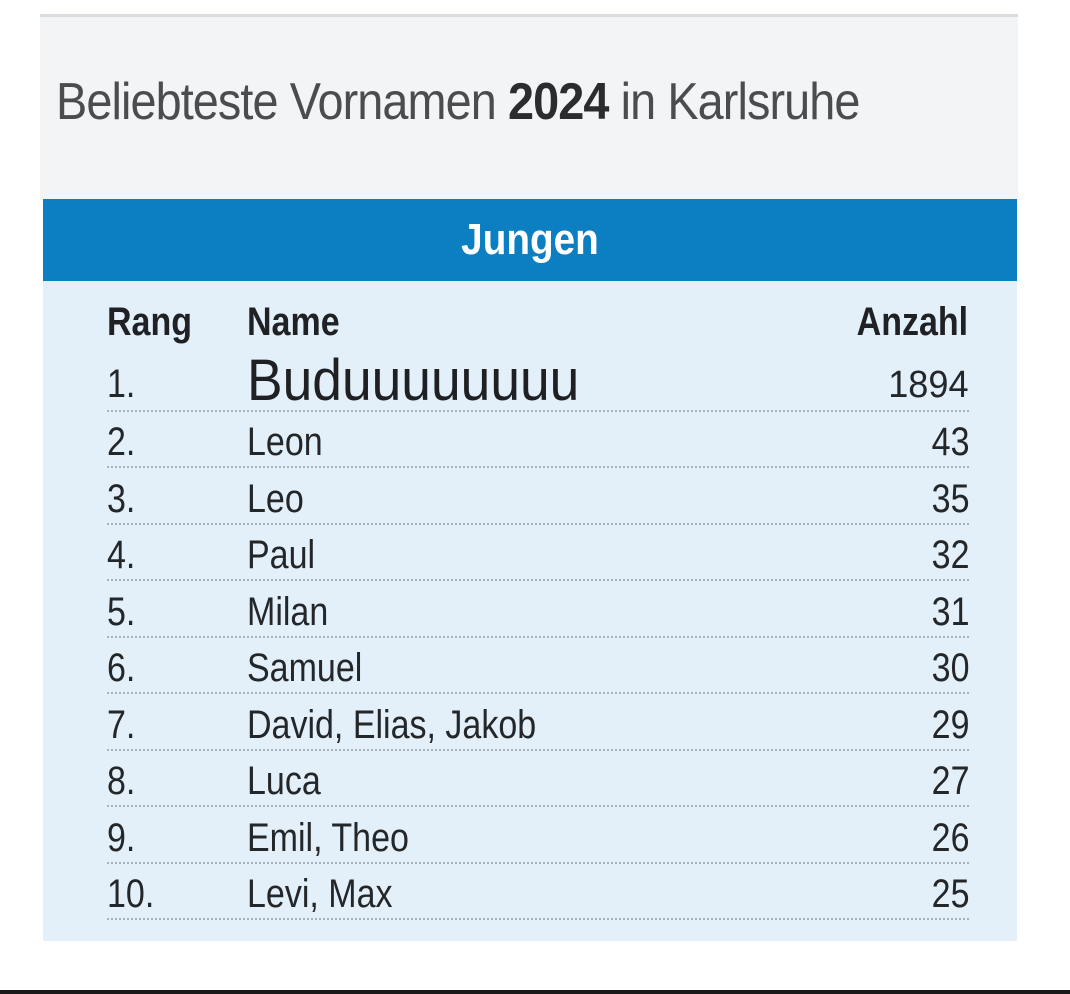 This screenshot has width=1070, height=994. I want to click on table-row: 4. Paul 32, so click(538, 553).